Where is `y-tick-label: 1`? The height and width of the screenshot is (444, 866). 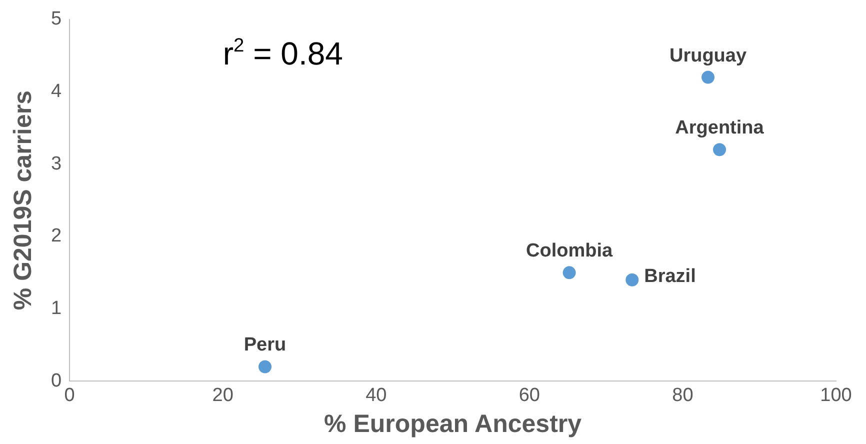
y-tick-label: 1 is located at coordinates (56, 309).